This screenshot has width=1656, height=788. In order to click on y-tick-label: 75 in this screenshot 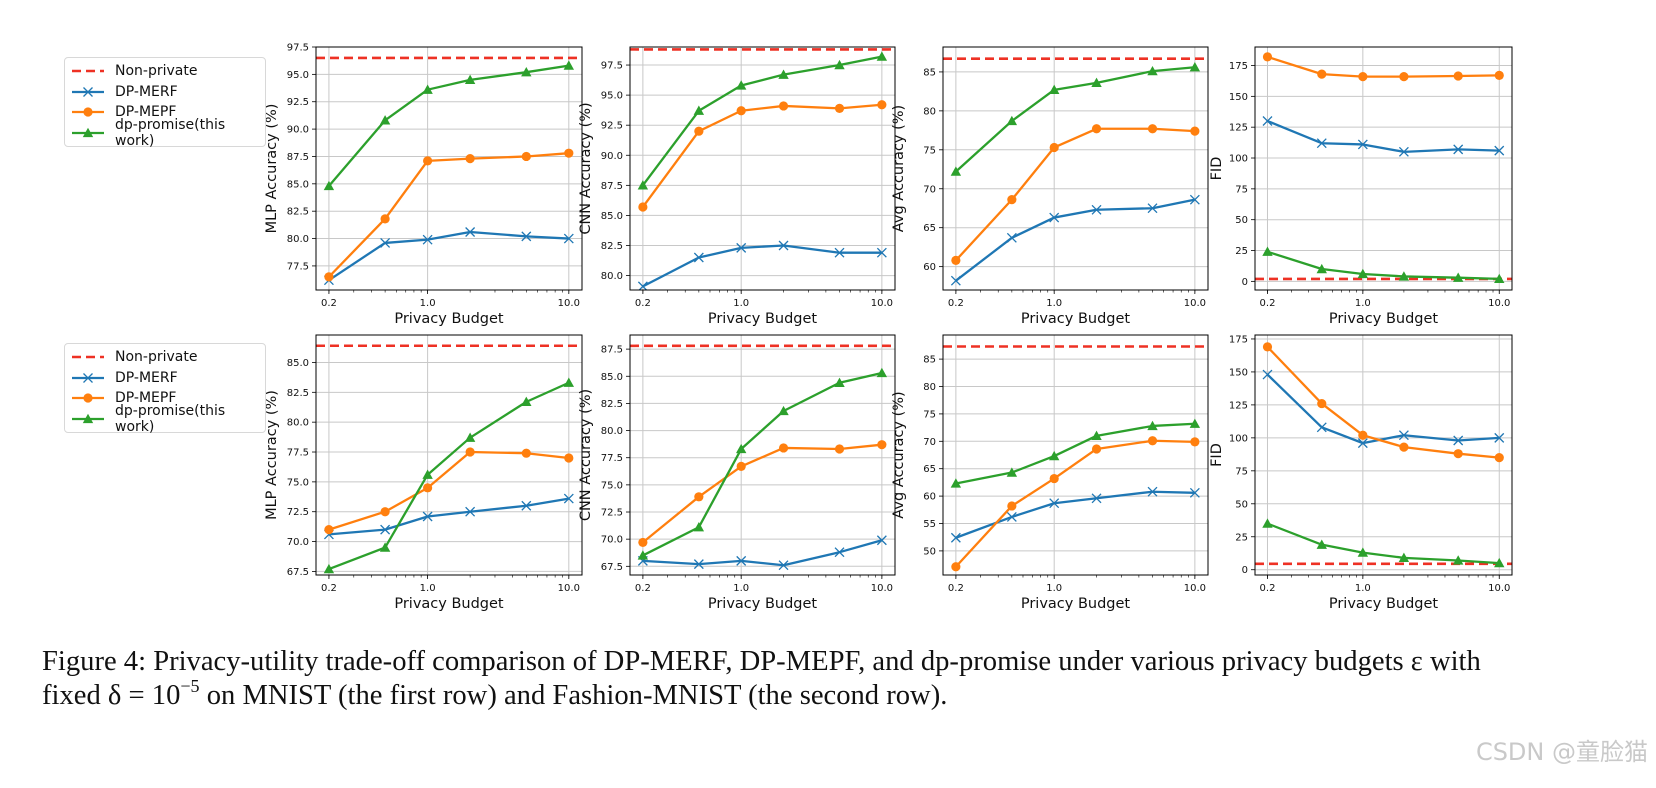, I will do `click(929, 150)`.